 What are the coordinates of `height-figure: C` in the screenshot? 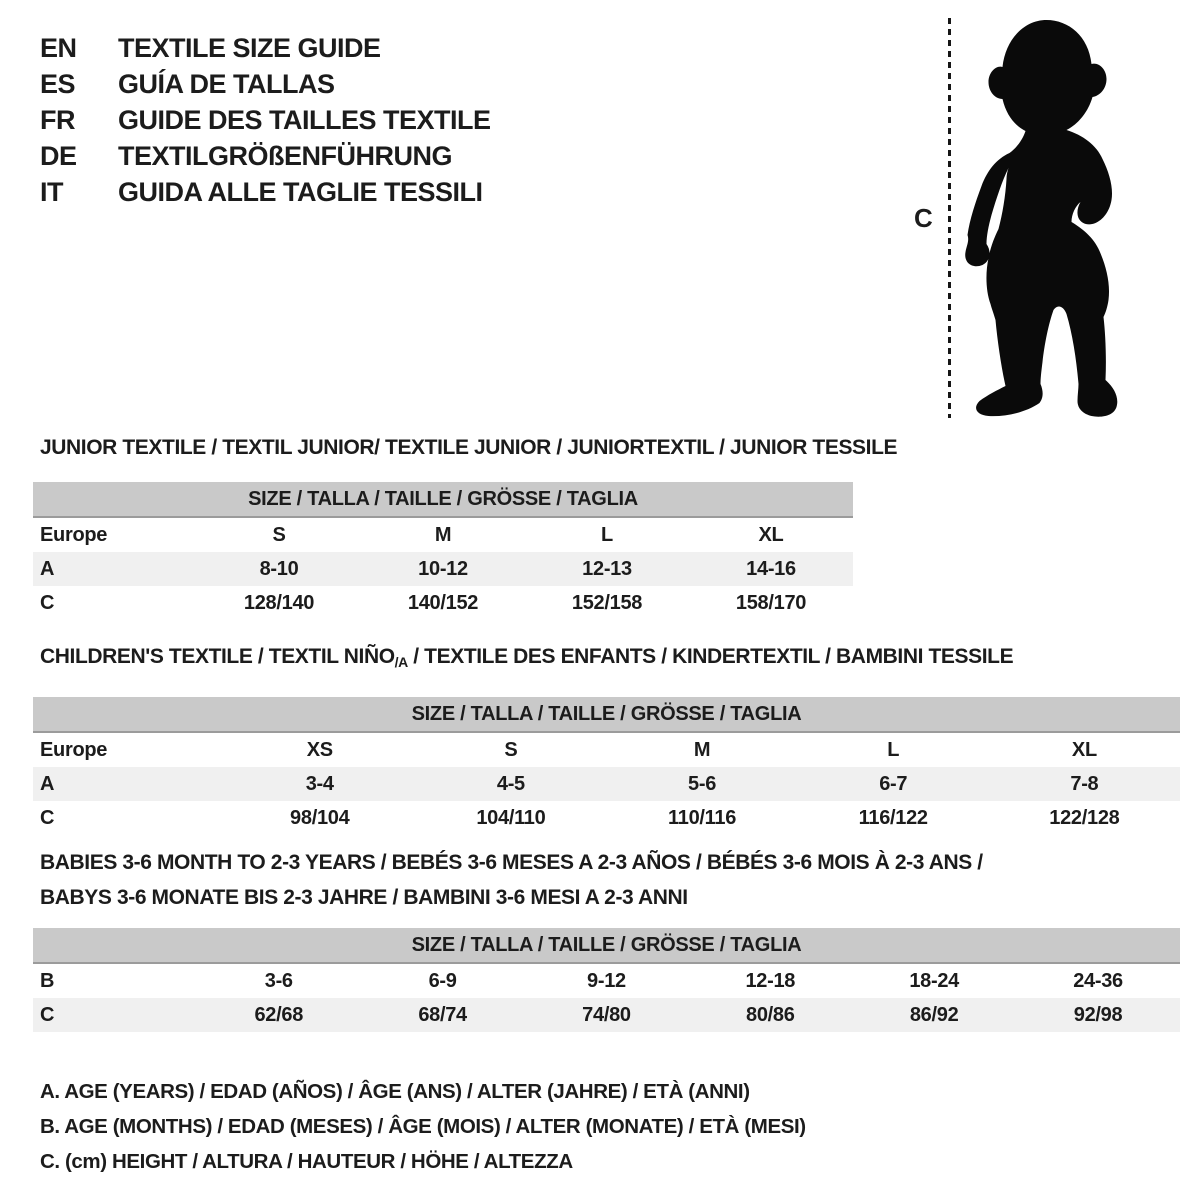 It's located at (1040, 215).